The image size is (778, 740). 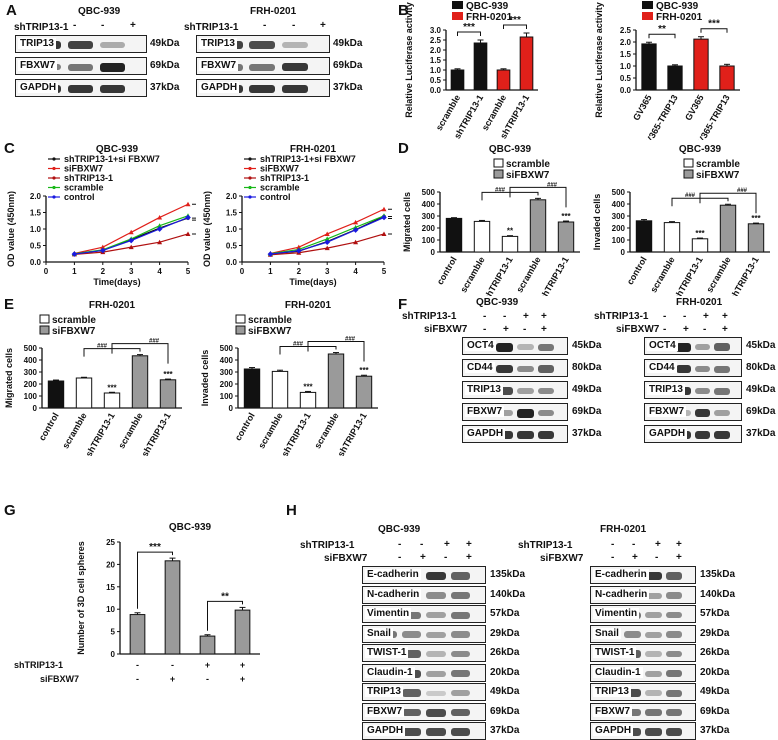 What do you see at coordinates (299, 271) in the screenshot?
I see `x-tick-label: 2` at bounding box center [299, 271].